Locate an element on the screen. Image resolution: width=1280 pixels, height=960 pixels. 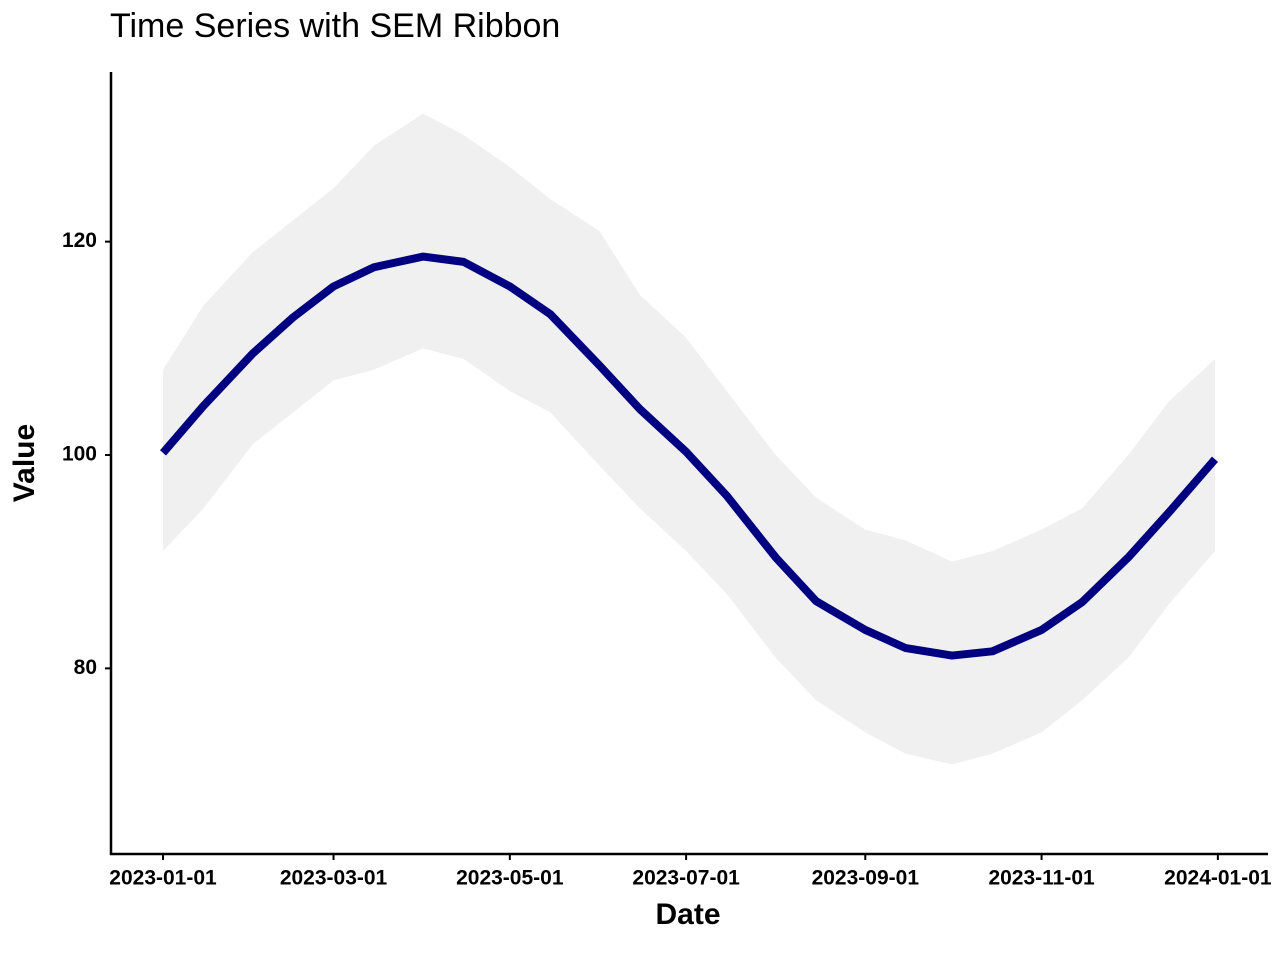
x-tick-label: 2023-07-01 is located at coordinates (686, 878).